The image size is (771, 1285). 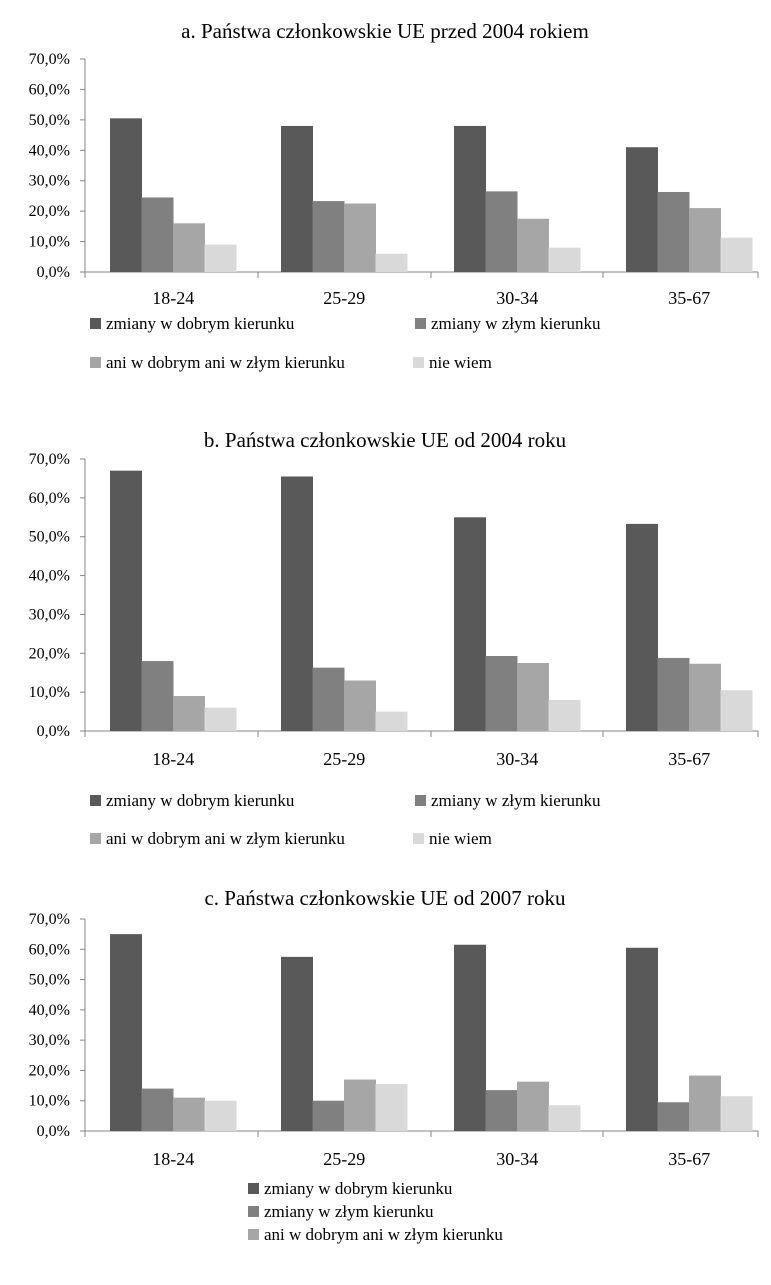 What do you see at coordinates (358, 1188) in the screenshot?
I see `legend-label: zmiany w dobrym kierunku` at bounding box center [358, 1188].